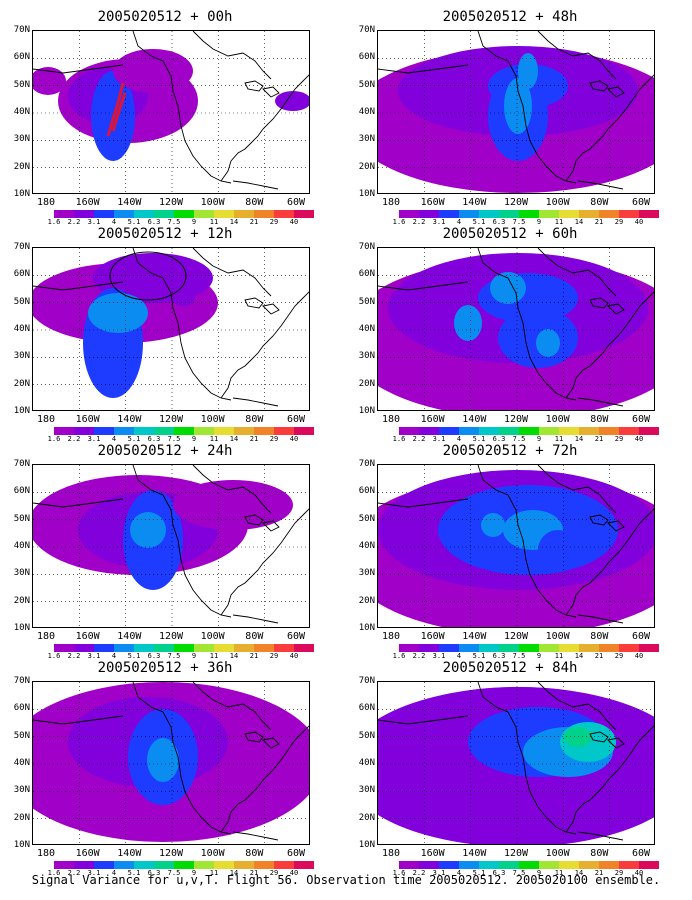 Image resolution: width=692 pixels, height=900 pixels. Describe the element at coordinates (510, 668) in the screenshot. I see `panel-title: 2005020512 + 84h` at that location.